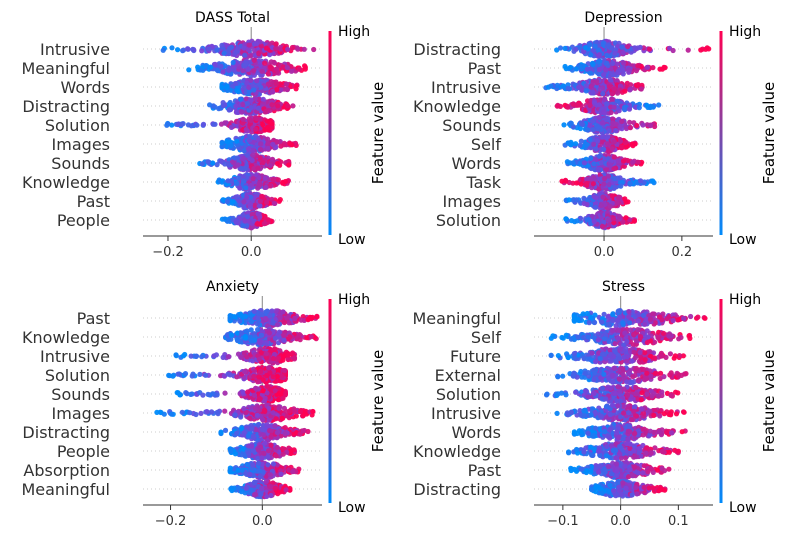  What do you see at coordinates (330, 133) in the screenshot?
I see `colorbar-gradient` at bounding box center [330, 133].